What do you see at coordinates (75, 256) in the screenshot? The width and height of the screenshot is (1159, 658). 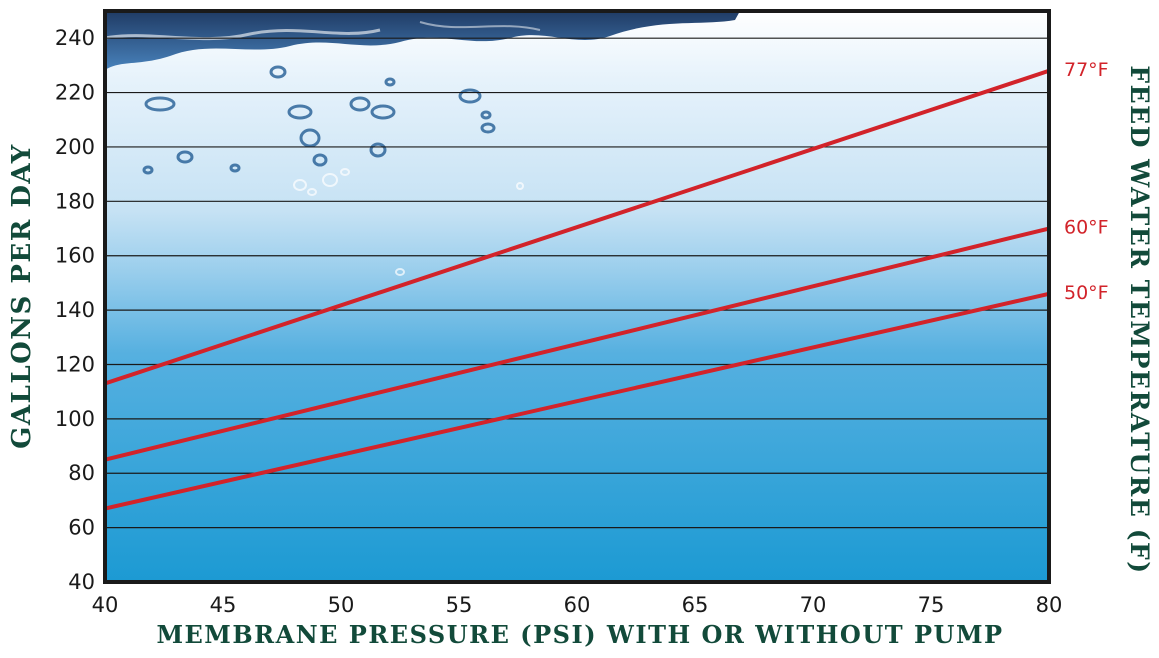 I see `y-tick-label: 160` at bounding box center [75, 256].